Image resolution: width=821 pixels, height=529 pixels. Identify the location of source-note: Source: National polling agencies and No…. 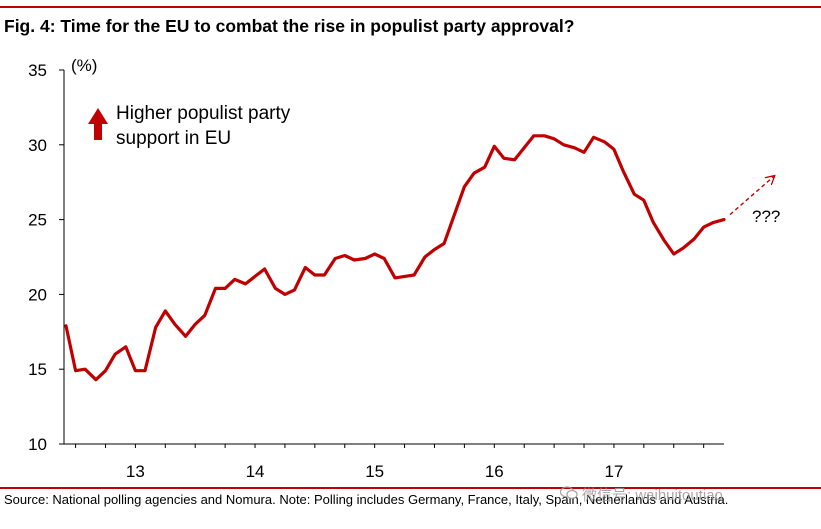
(366, 499).